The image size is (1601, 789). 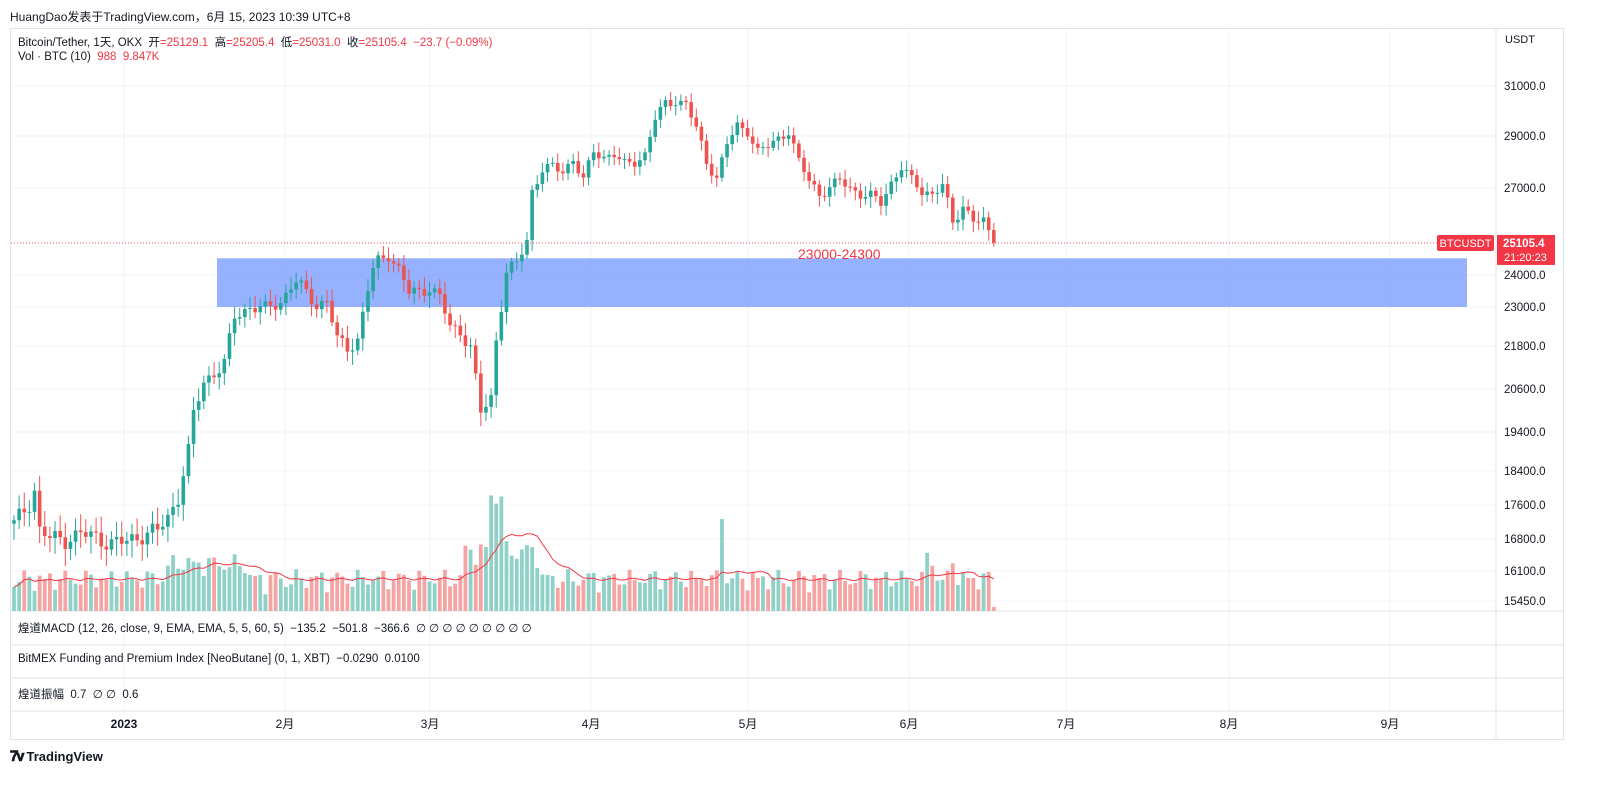 What do you see at coordinates (1525, 87) in the screenshot?
I see `price-tick-label: 31000.0` at bounding box center [1525, 87].